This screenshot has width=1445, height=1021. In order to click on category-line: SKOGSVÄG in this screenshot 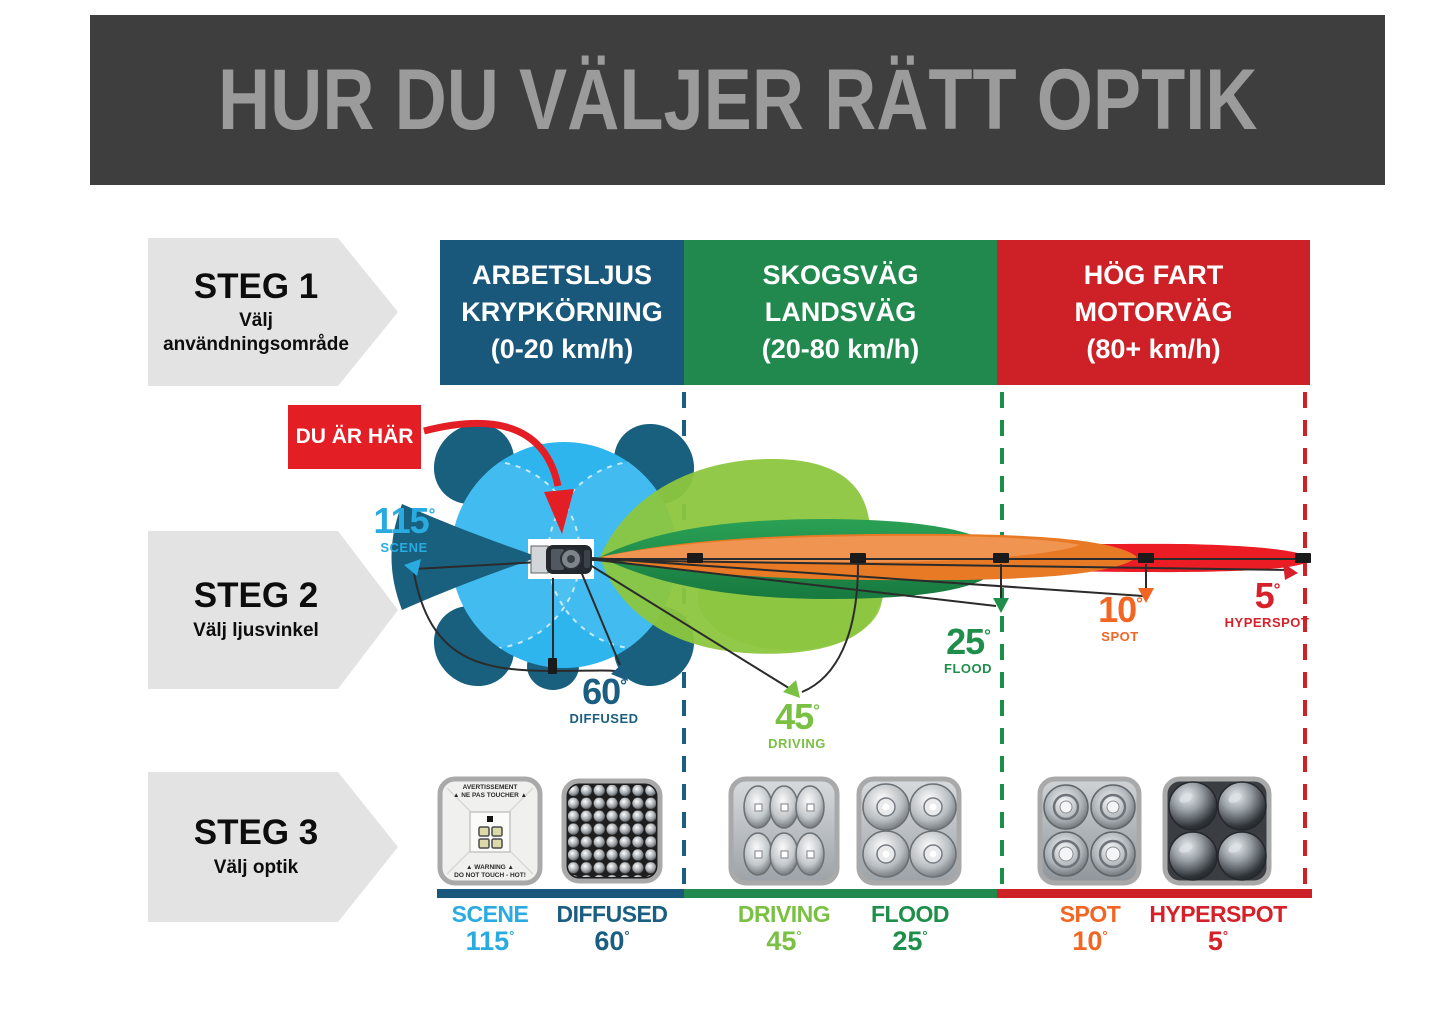, I will do `click(840, 275)`.